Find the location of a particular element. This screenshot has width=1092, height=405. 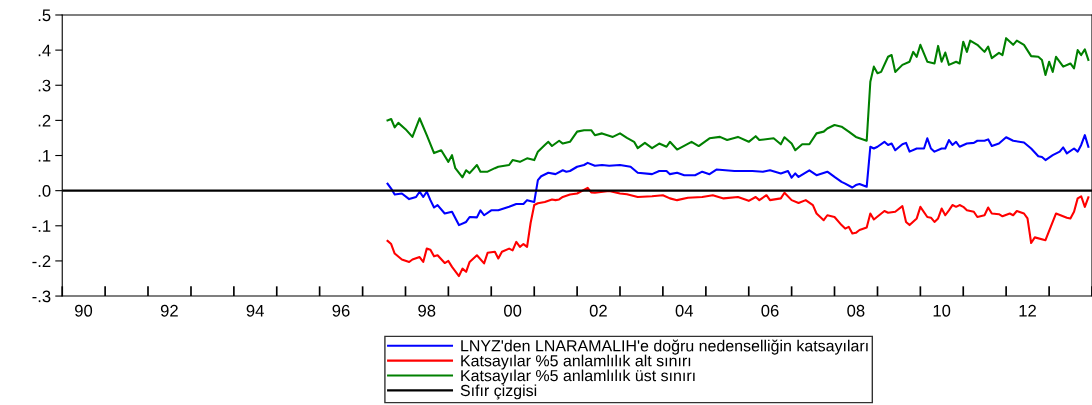

x-tick-label: 00 is located at coordinates (513, 310).